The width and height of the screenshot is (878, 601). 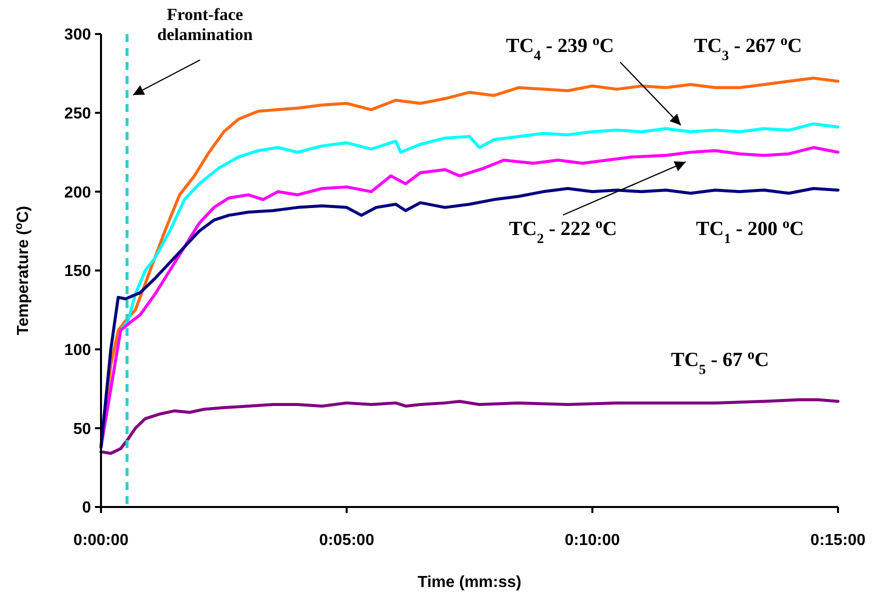 I want to click on y-tick-label: 150, so click(x=78, y=271).